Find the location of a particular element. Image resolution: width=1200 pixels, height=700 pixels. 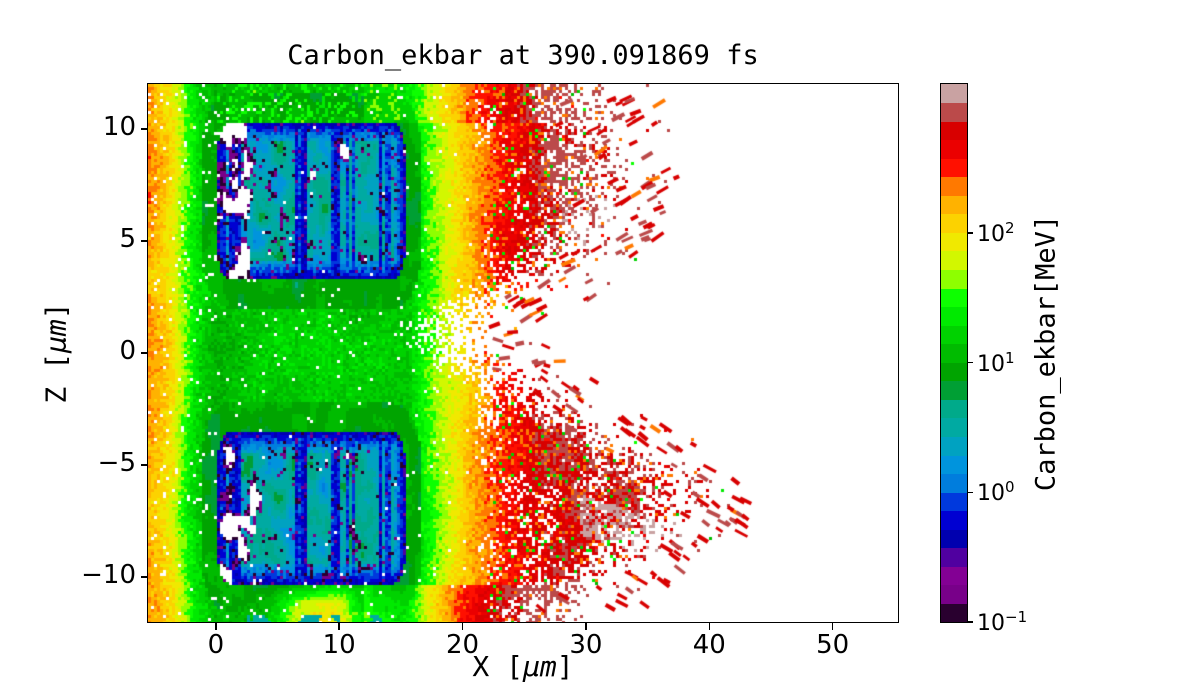

y-tick-label-3: −5 is located at coordinates (116, 463).